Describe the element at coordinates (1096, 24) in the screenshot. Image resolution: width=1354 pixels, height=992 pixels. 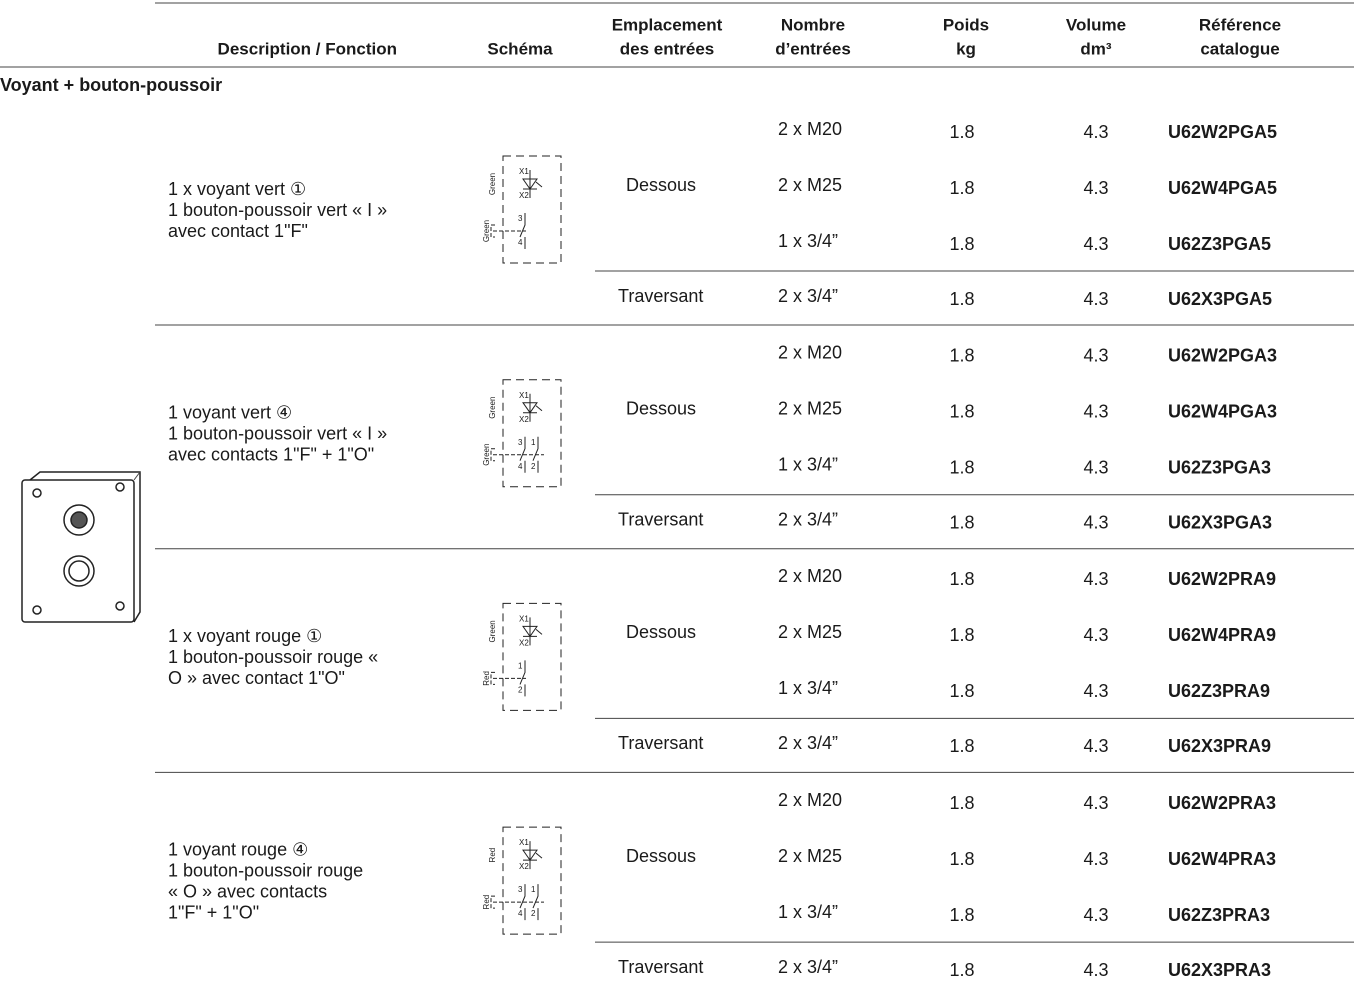
I see `column-header: Volume` at that location.